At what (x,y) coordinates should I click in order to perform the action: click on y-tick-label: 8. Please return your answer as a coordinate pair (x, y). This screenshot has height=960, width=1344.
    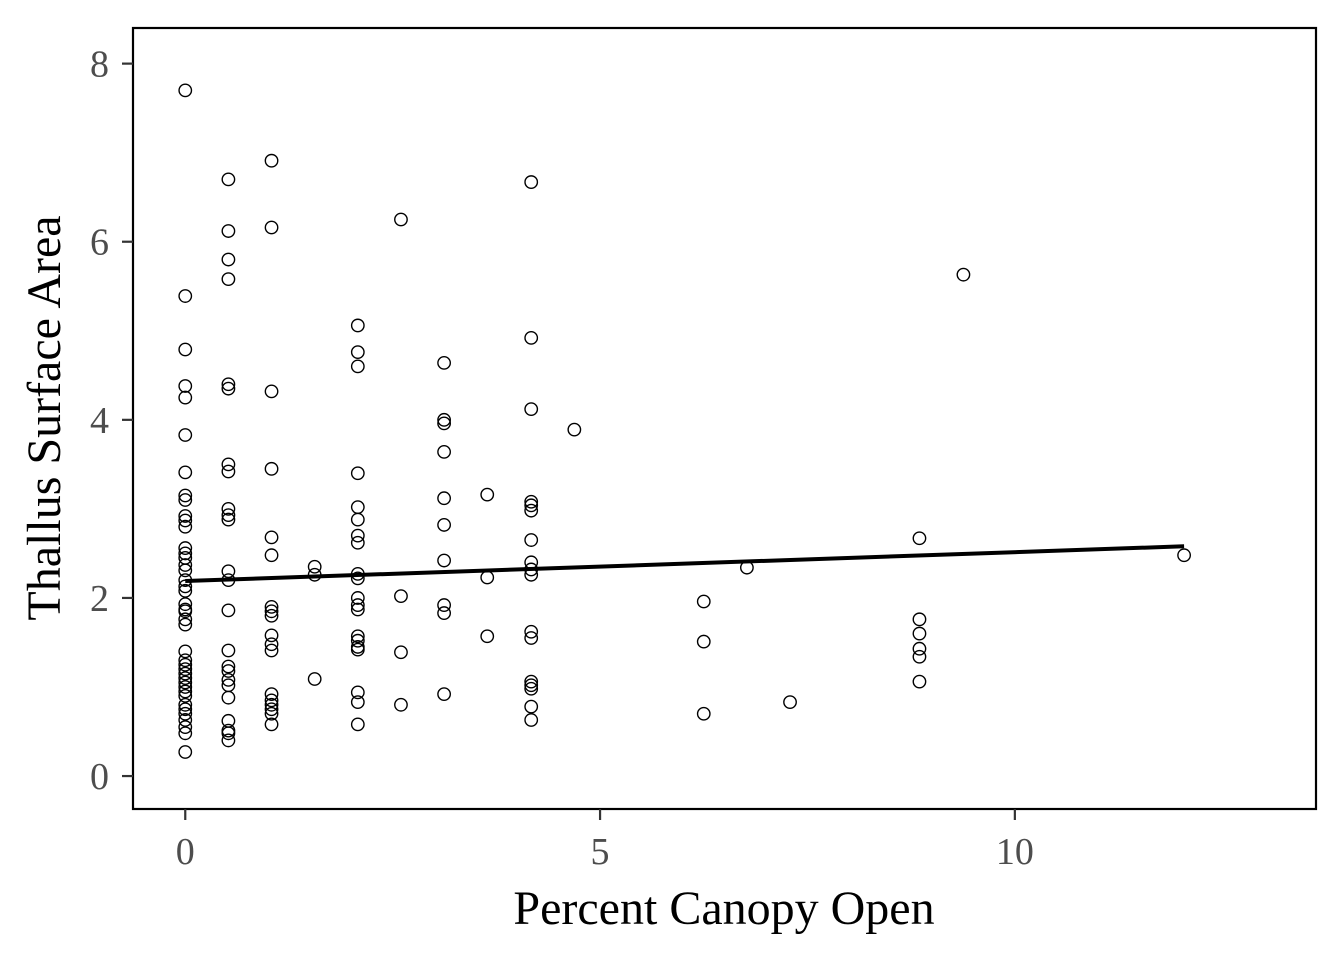
    Looking at the image, I should click on (99, 65).